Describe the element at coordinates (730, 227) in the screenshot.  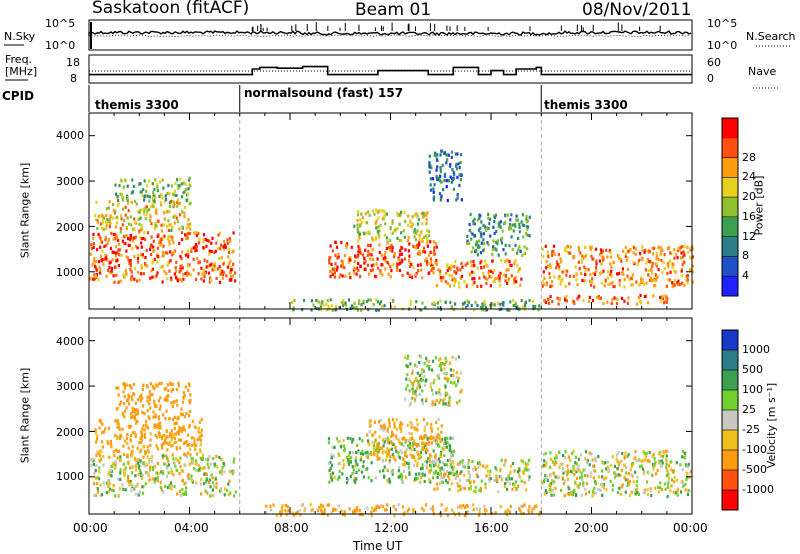
I see `colorbar-swatch` at that location.